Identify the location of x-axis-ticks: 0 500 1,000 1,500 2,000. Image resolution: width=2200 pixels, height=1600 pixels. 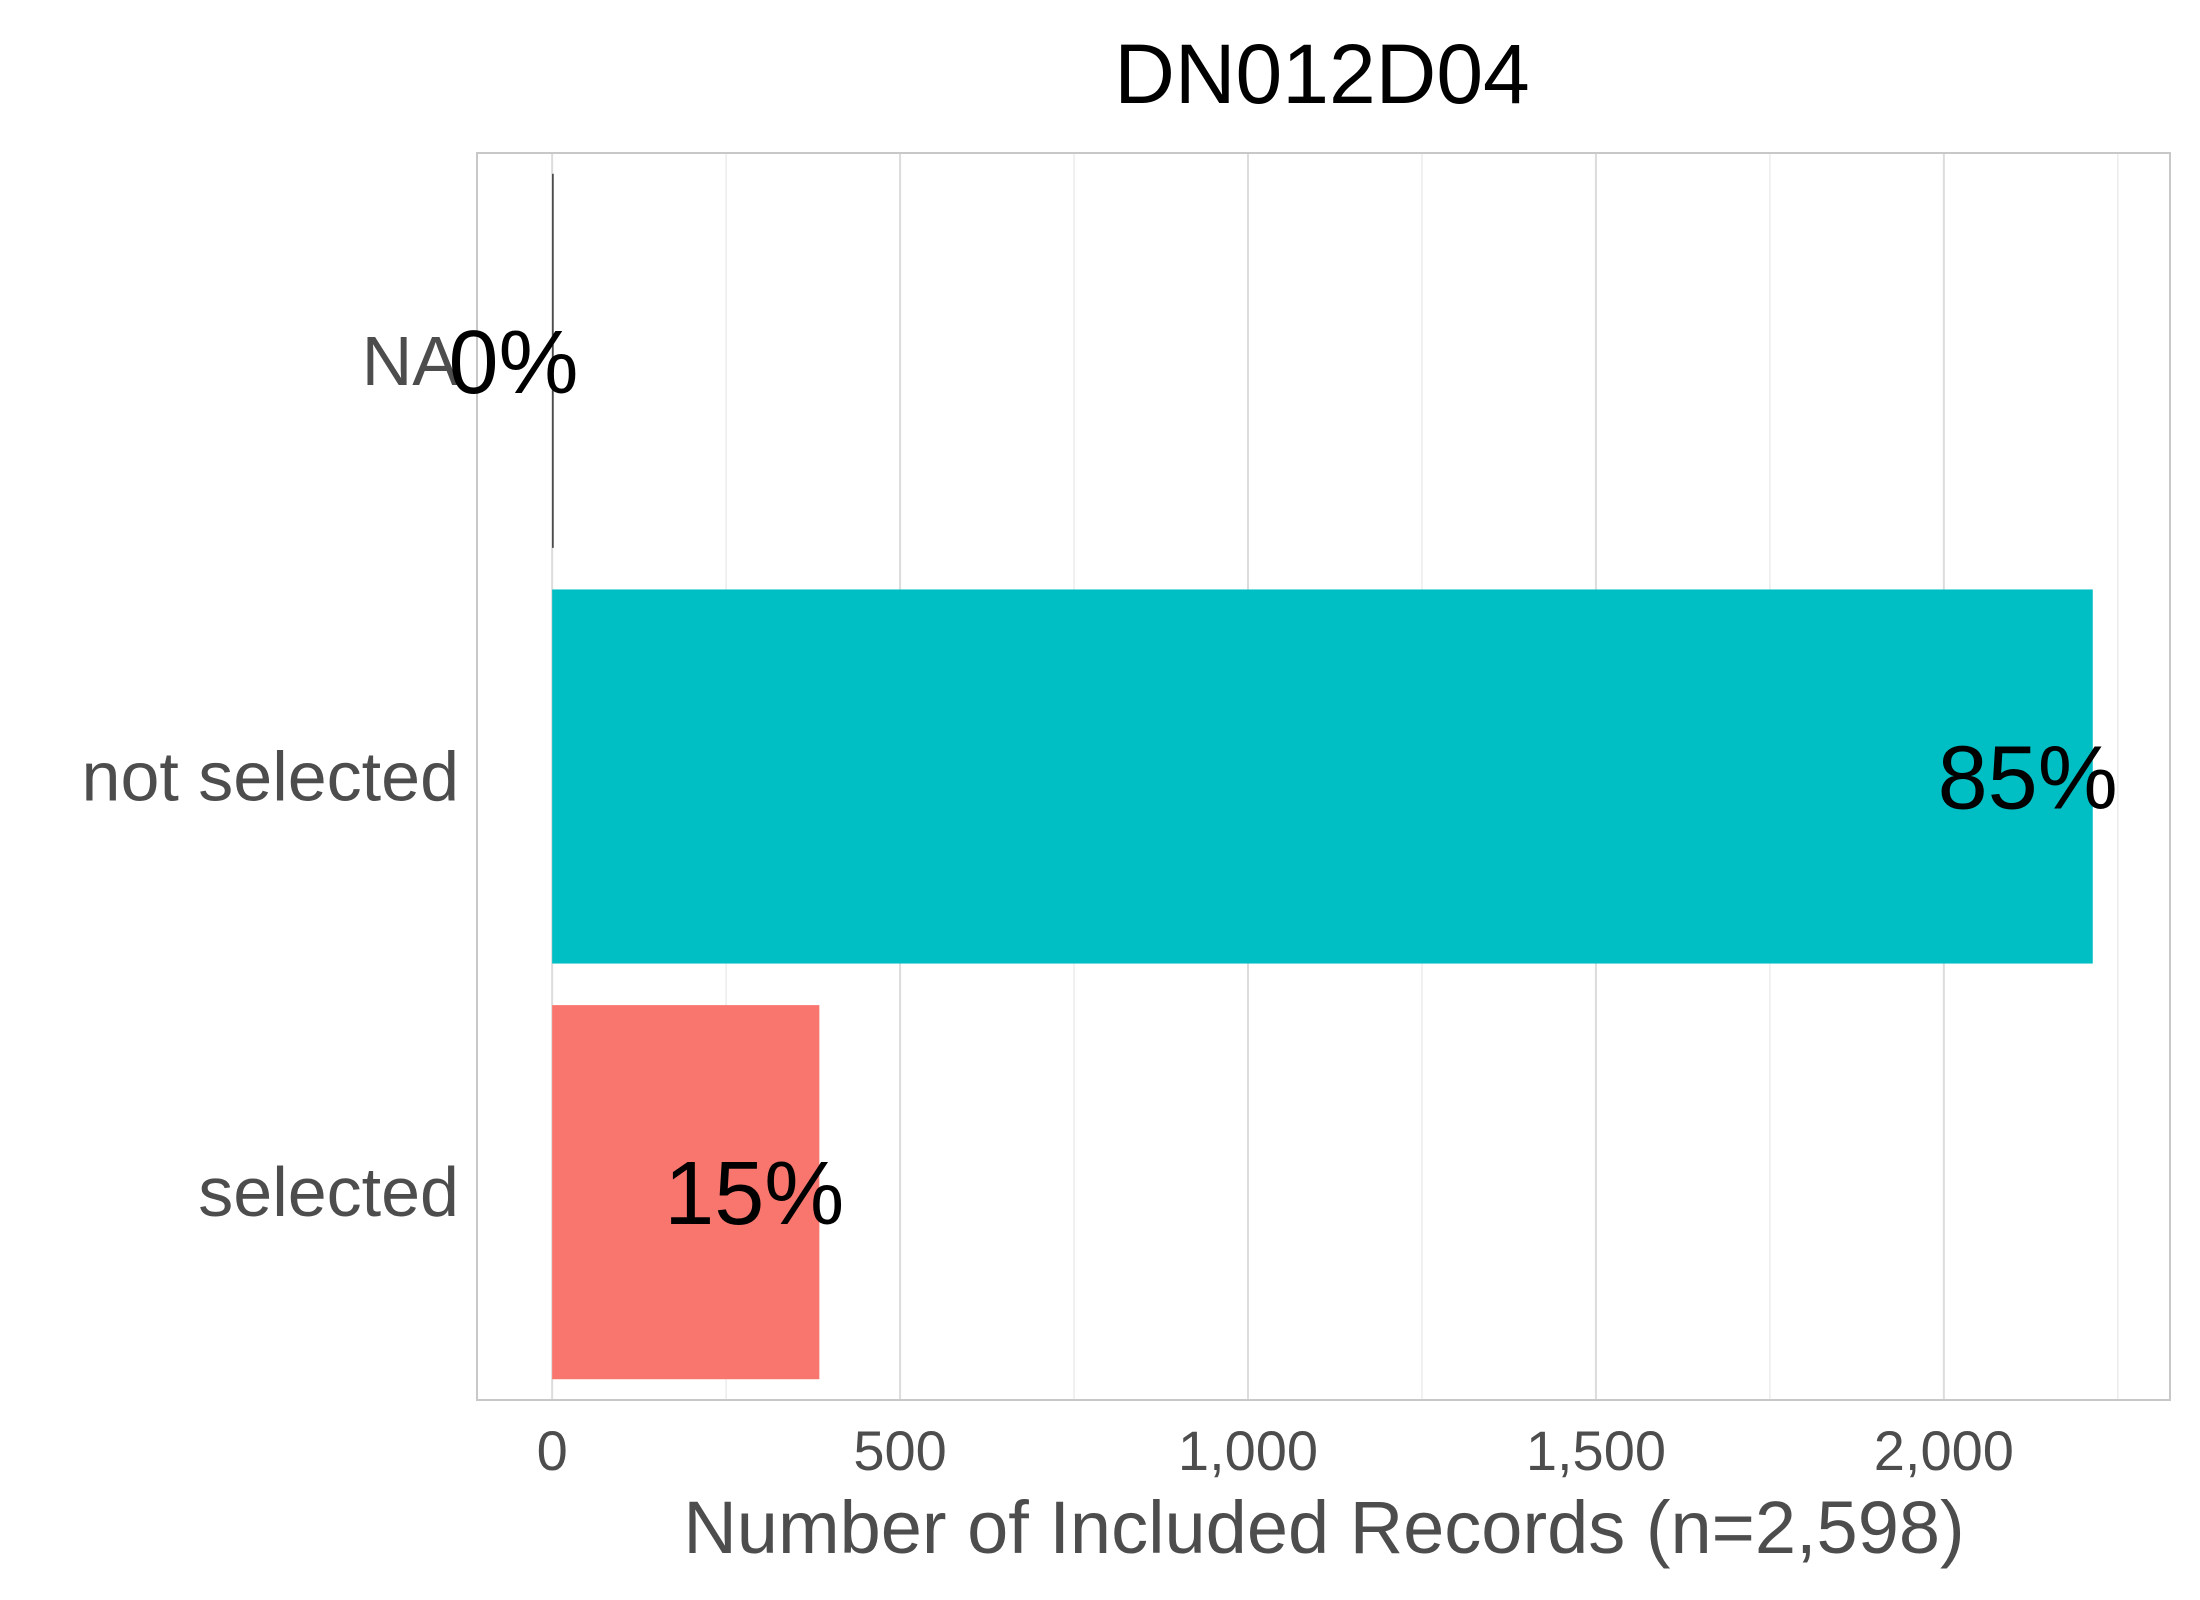
(1275, 1450).